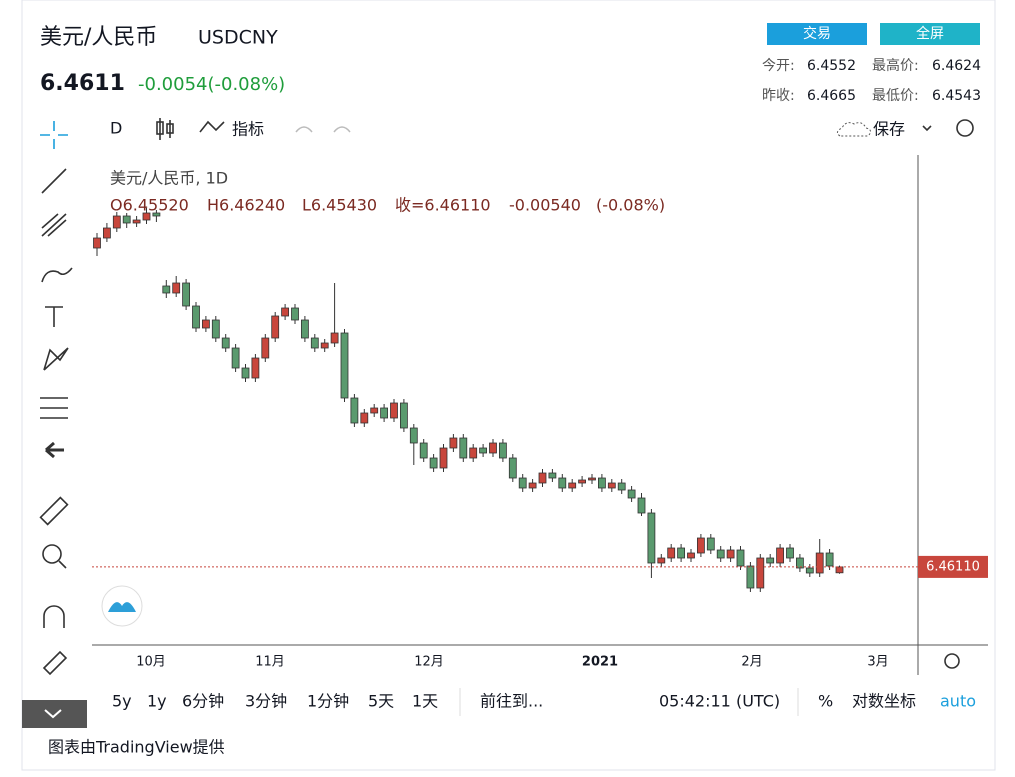 The height and width of the screenshot is (777, 1015). Describe the element at coordinates (425, 701) in the screenshot. I see `range-button: 1天` at that location.